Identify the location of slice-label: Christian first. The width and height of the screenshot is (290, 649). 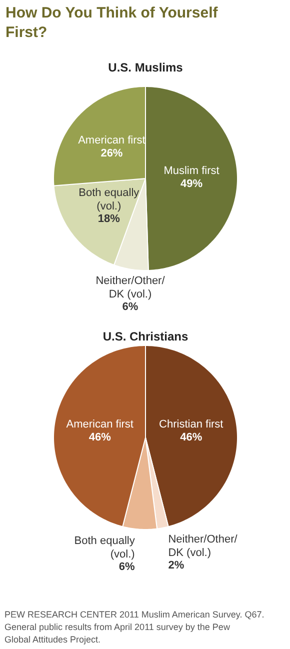
(191, 424).